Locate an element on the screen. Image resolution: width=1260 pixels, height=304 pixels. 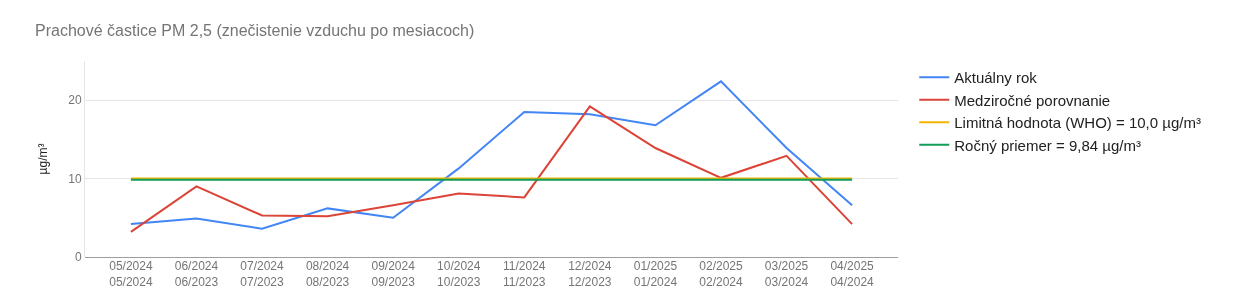
legend-label: Limitná hodnota (WHO) = 10,0 µg/m³ is located at coordinates (1077, 123).